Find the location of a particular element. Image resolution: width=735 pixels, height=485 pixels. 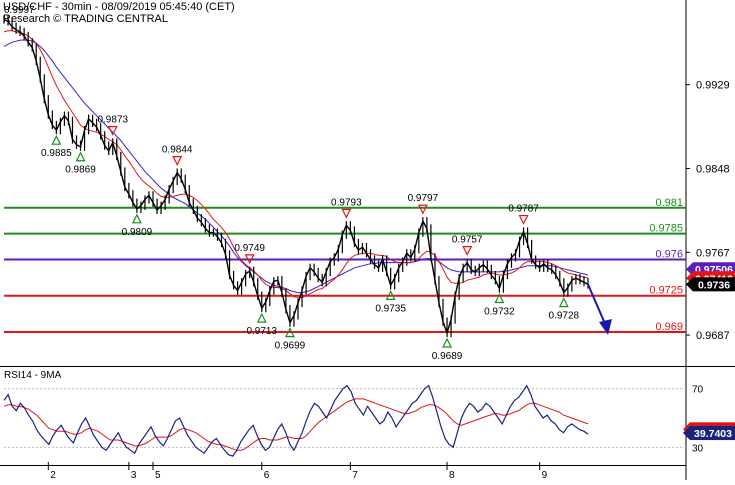

x-tick-label: 8 is located at coordinates (452, 475).